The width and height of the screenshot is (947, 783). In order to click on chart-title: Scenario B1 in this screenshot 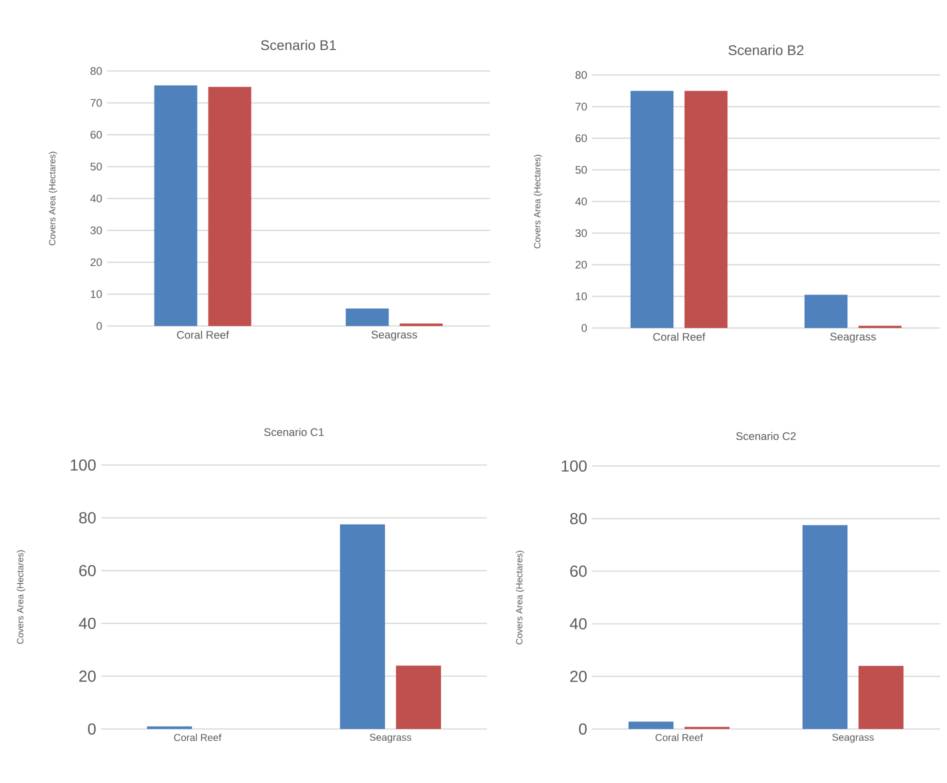, I will do `click(298, 45)`.